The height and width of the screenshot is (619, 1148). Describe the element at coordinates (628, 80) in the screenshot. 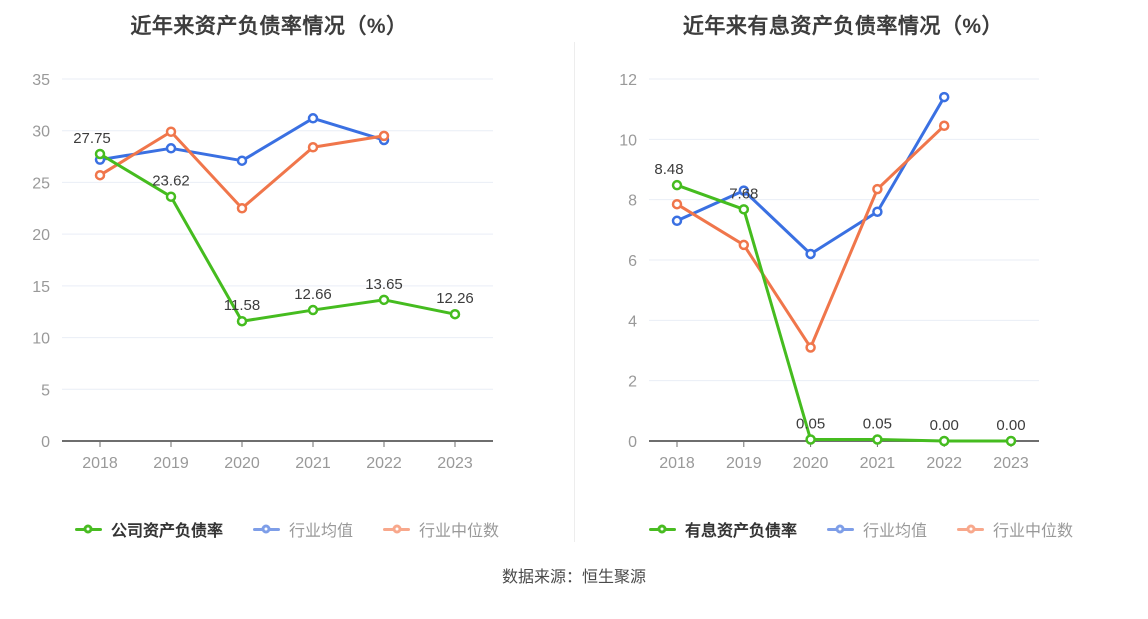

I see `y-axis-tick: 12` at that location.